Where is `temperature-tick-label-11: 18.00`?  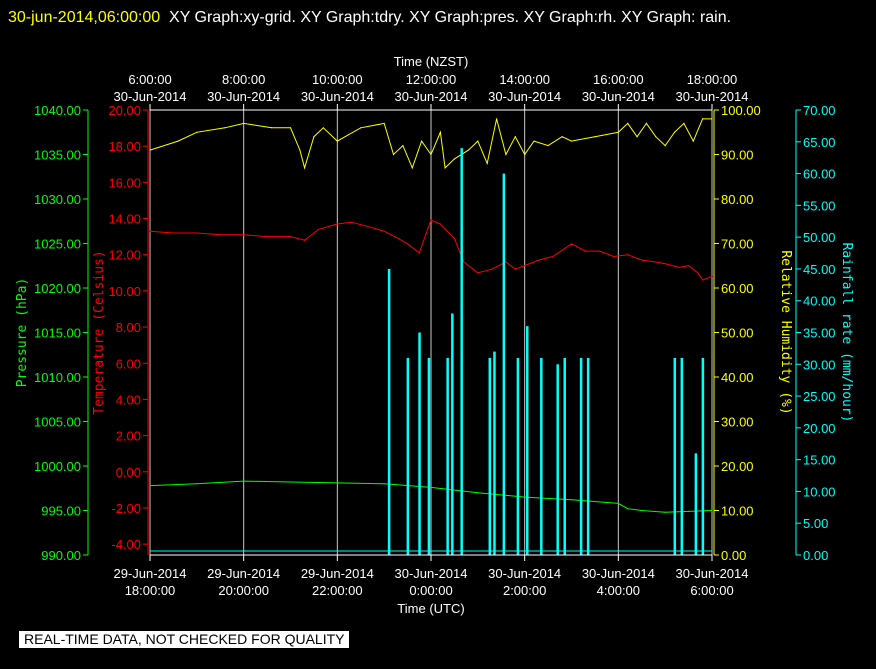
temperature-tick-label-11: 18.00 is located at coordinates (124, 146).